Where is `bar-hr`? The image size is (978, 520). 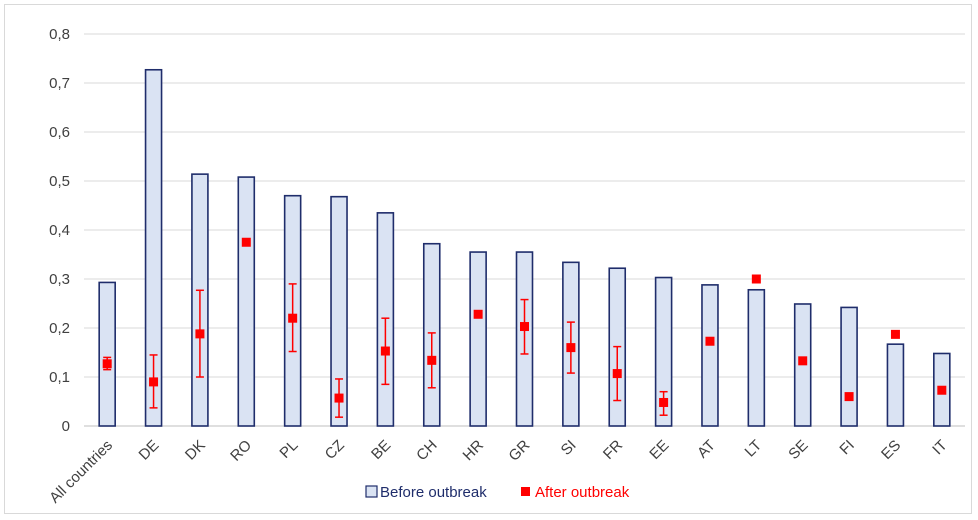 bar-hr is located at coordinates (478, 339).